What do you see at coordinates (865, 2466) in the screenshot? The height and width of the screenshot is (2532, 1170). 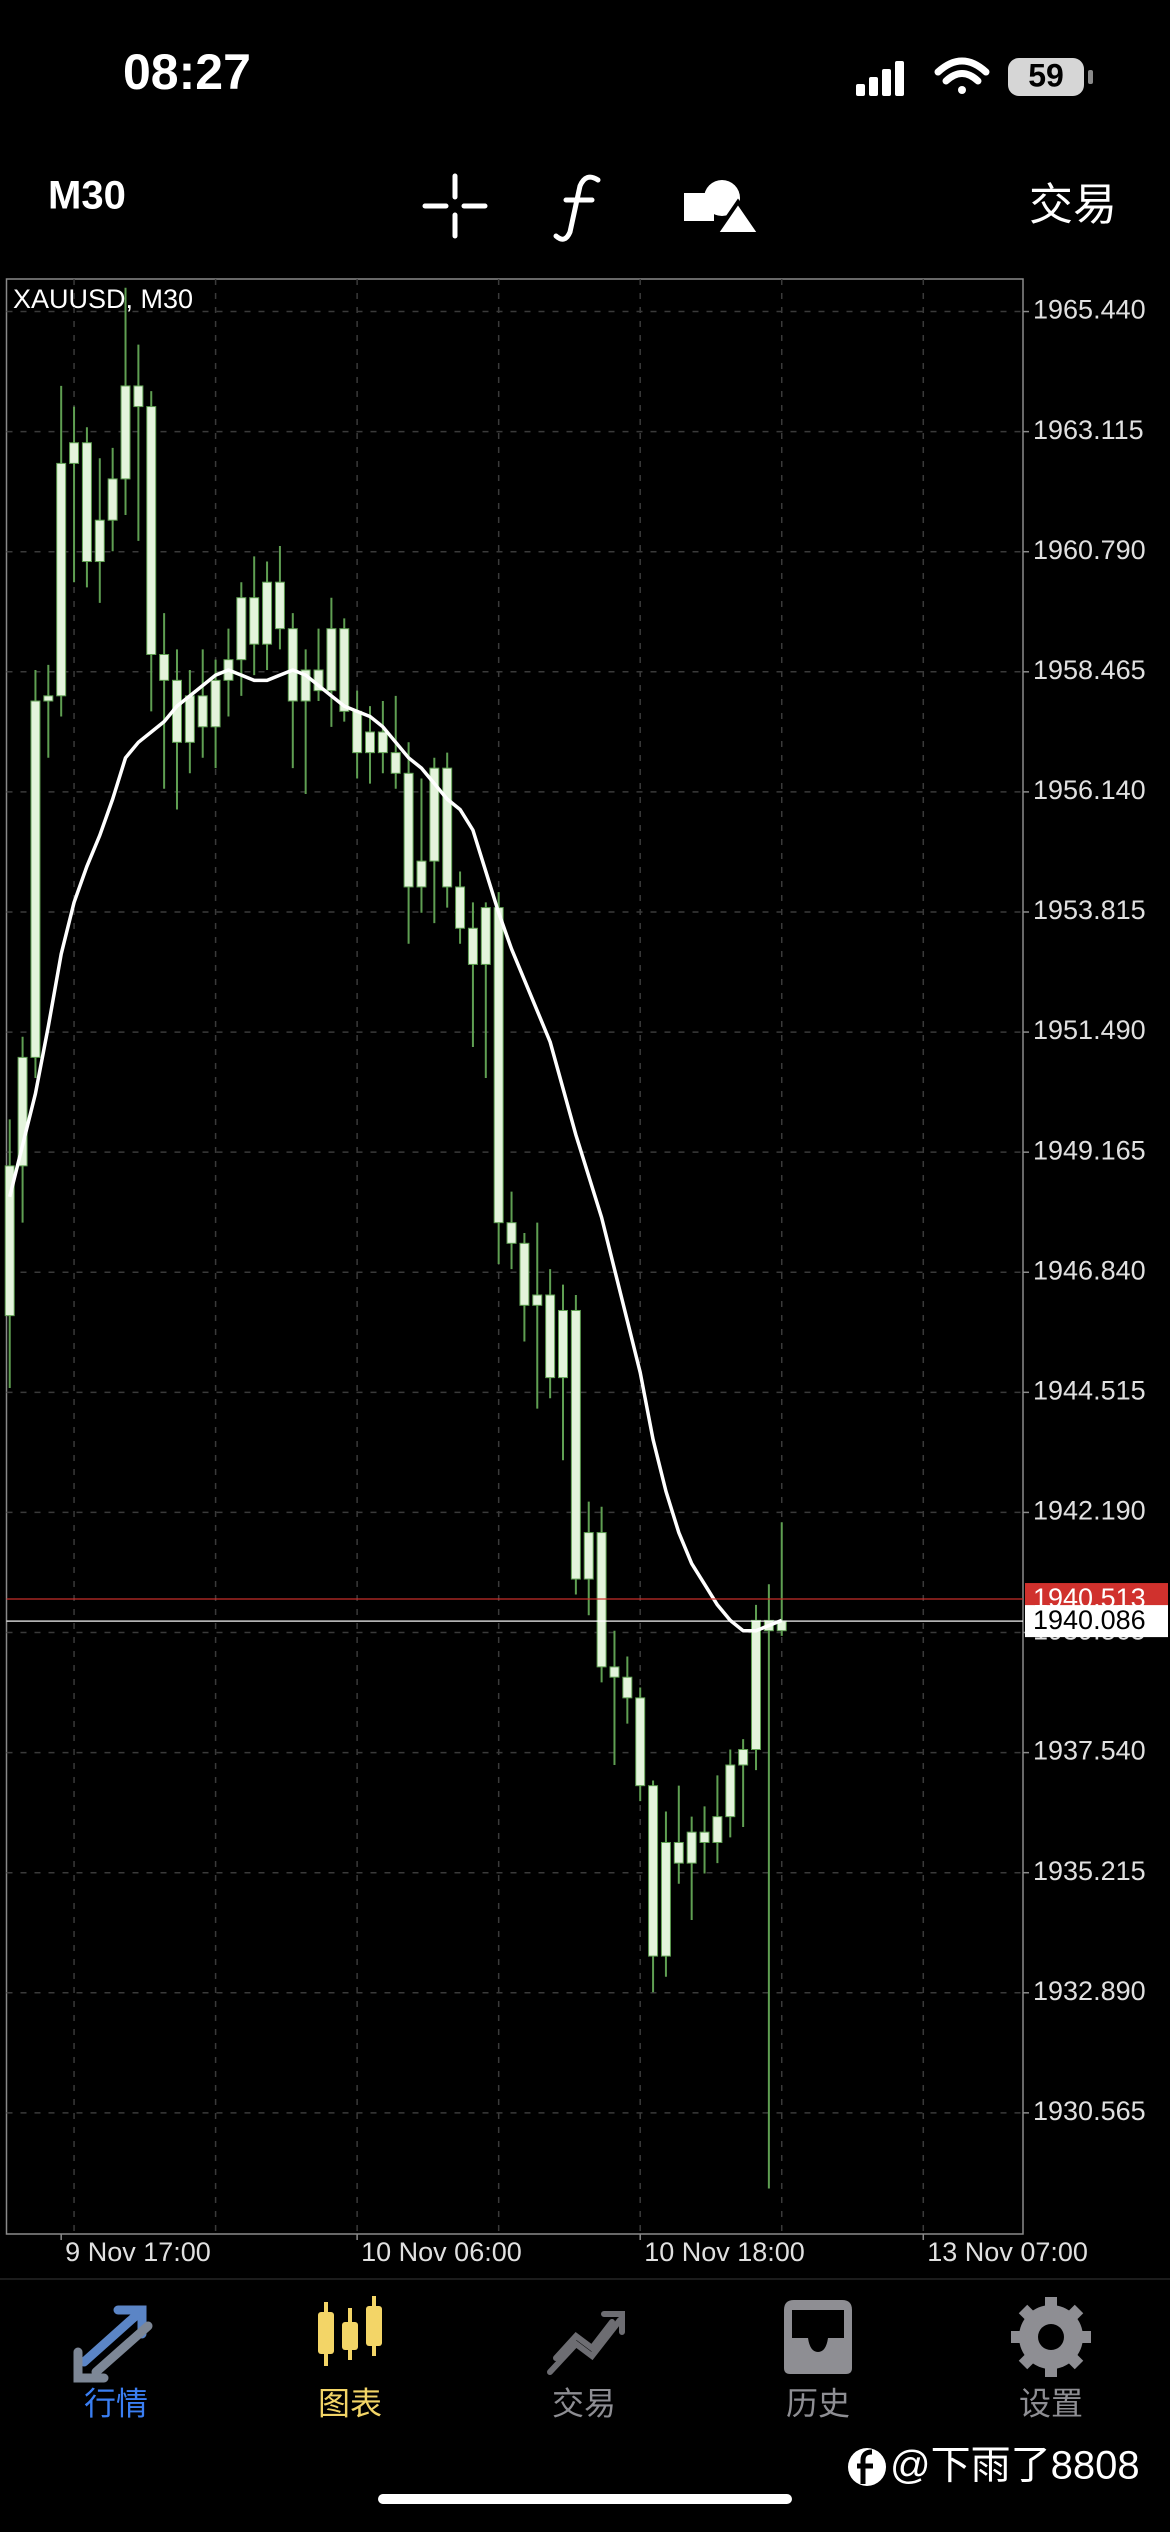 I see `watermark-logo-mark` at bounding box center [865, 2466].